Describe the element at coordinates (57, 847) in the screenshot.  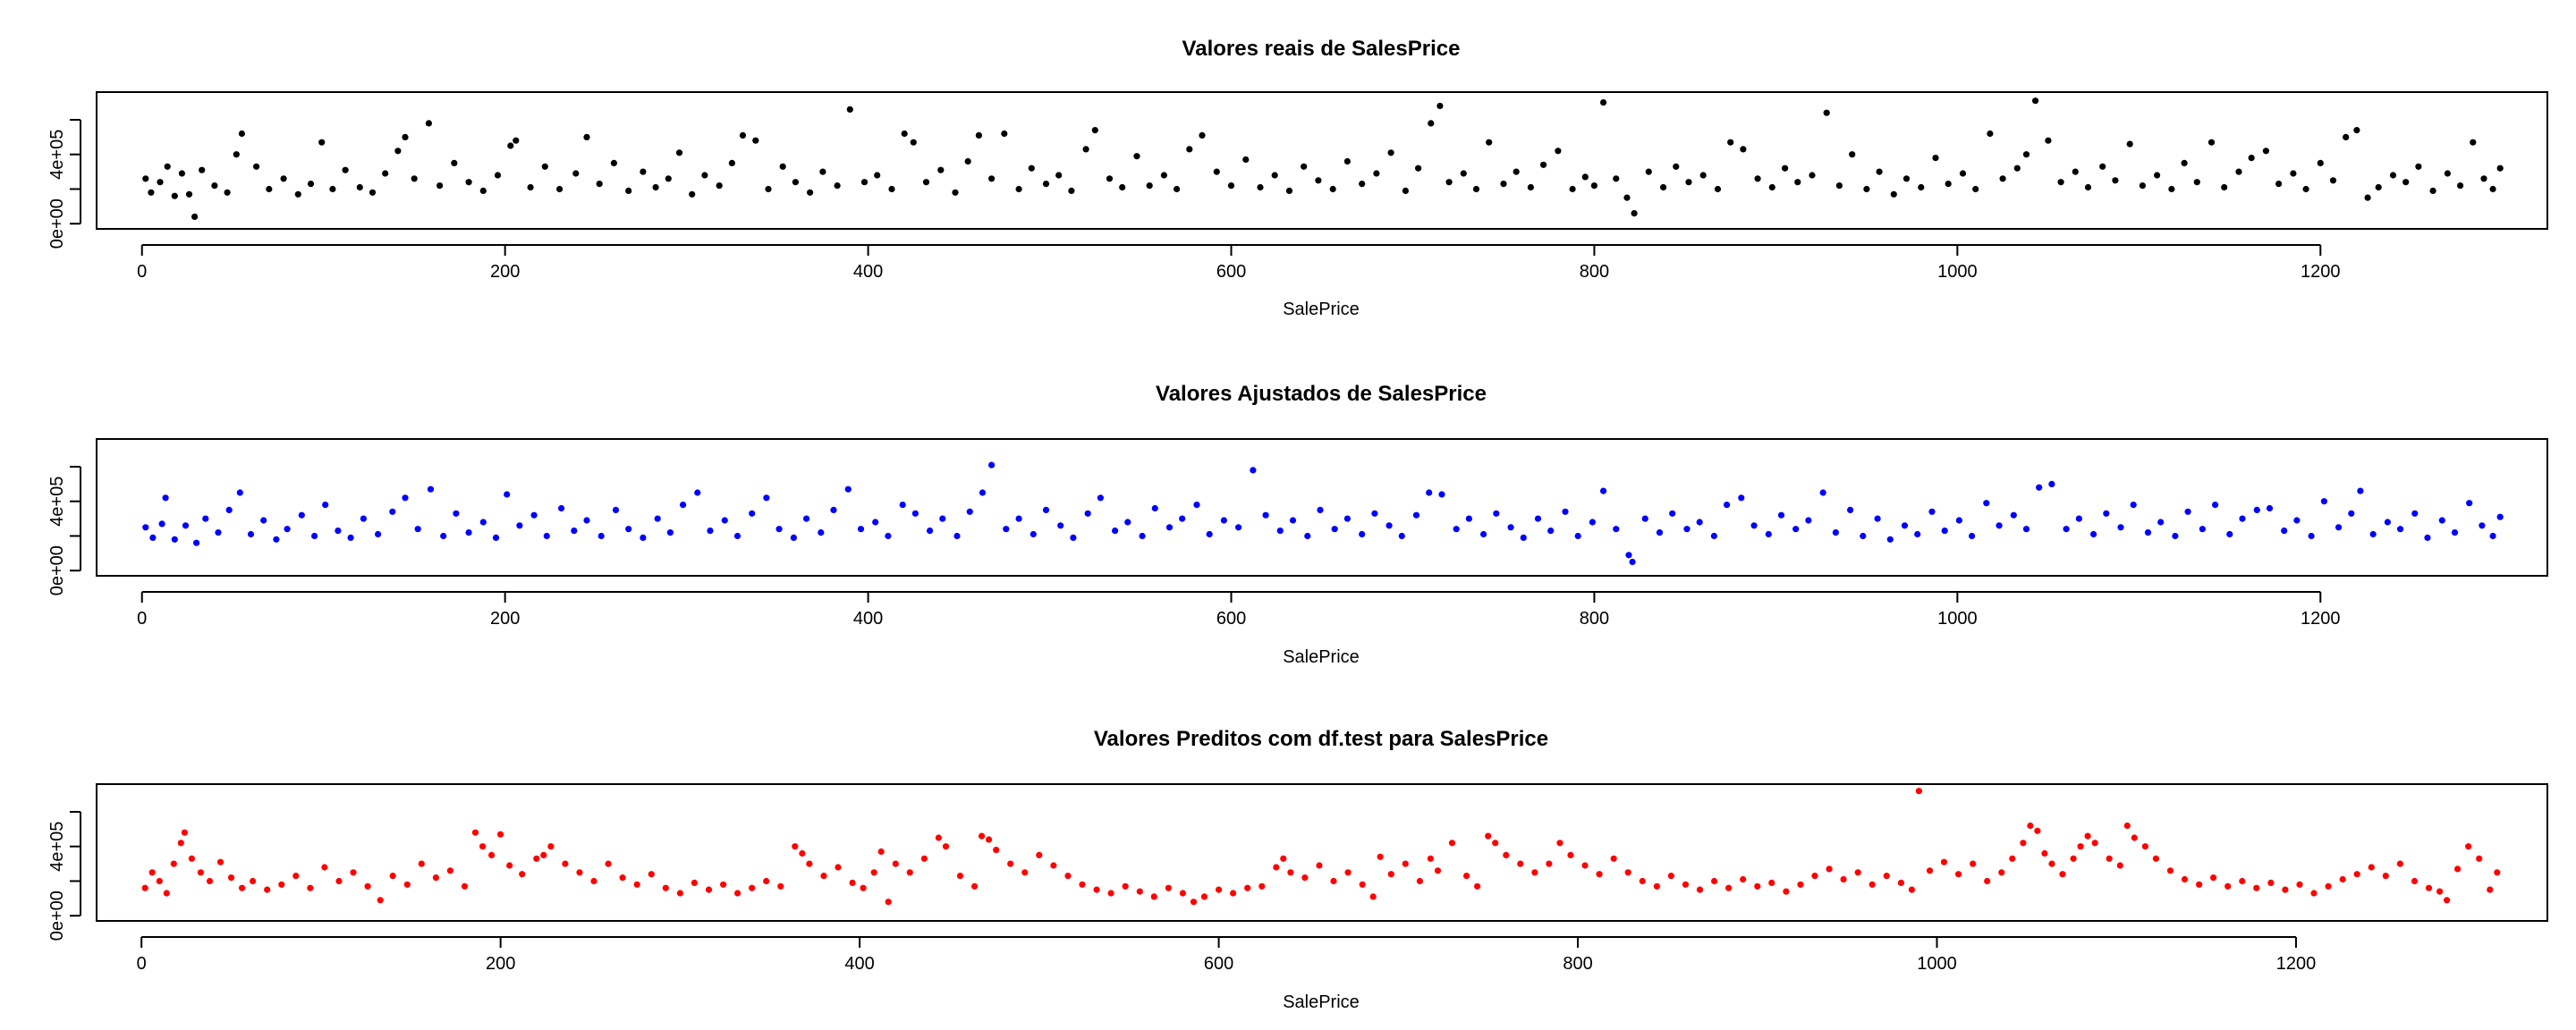
I see `y-tick-label: 4e+05` at that location.